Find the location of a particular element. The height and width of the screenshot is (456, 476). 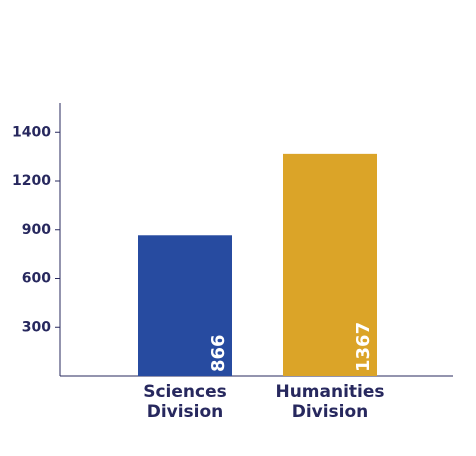

value-label: 1367 is located at coordinates (363, 347).